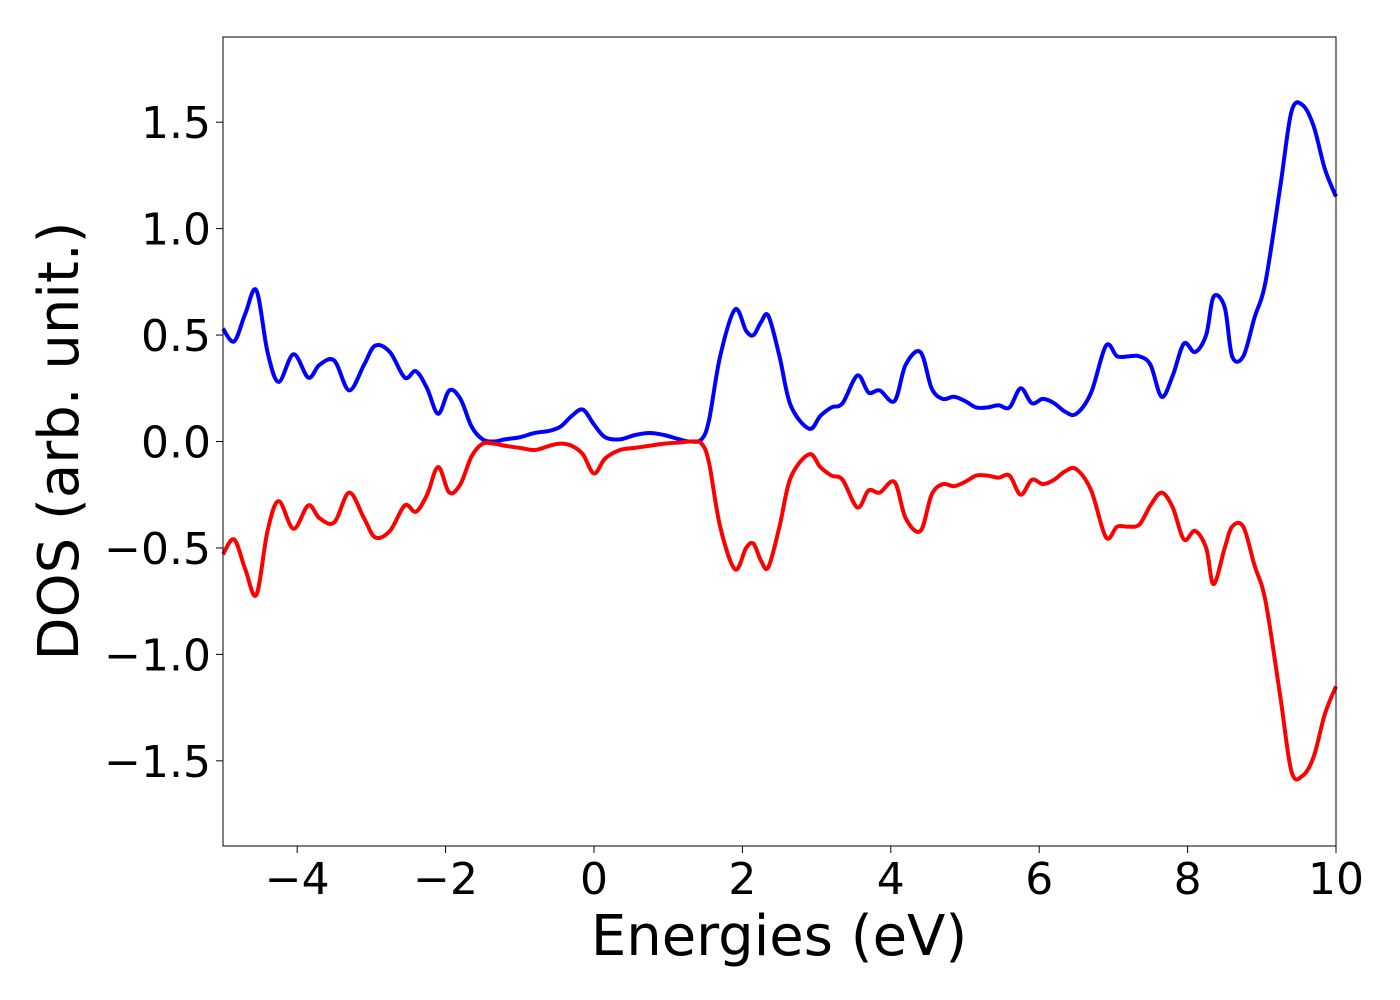  Describe the element at coordinates (445, 879) in the screenshot. I see `x-tick-label: −2` at that location.